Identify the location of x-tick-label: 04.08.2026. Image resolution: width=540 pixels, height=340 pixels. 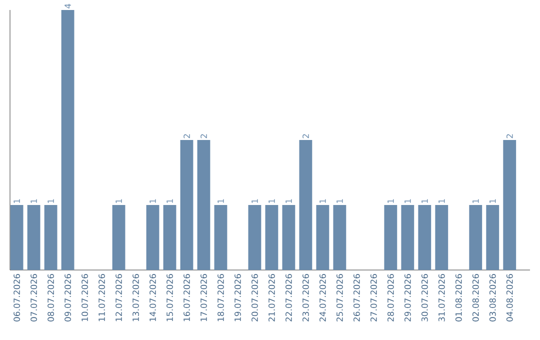
(509, 298).